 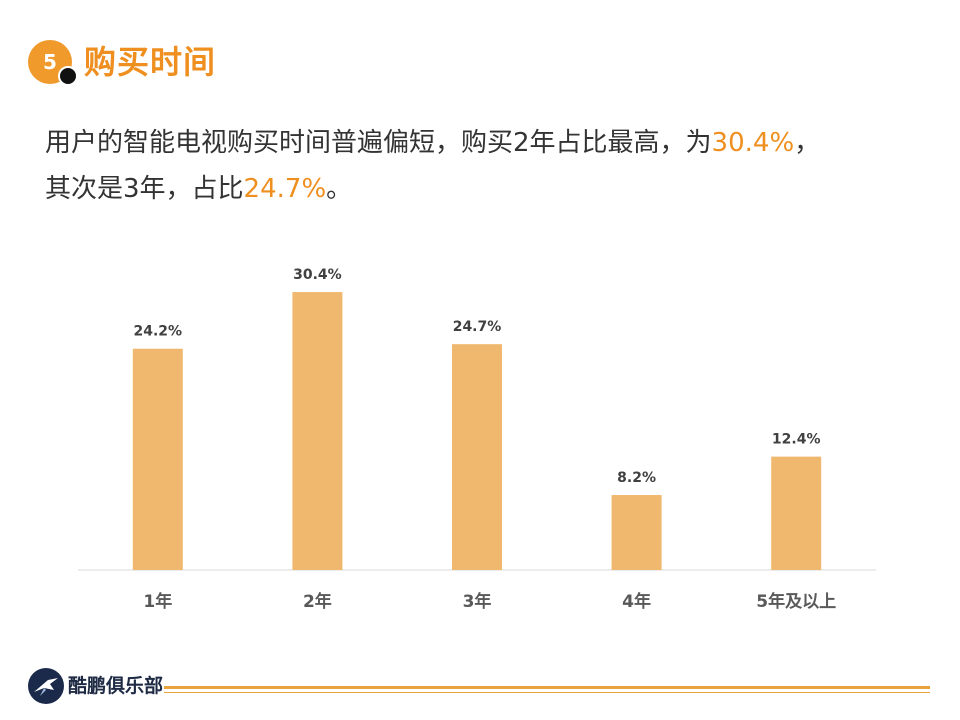 What do you see at coordinates (158, 332) in the screenshot?
I see `data-label: 24.2%` at bounding box center [158, 332].